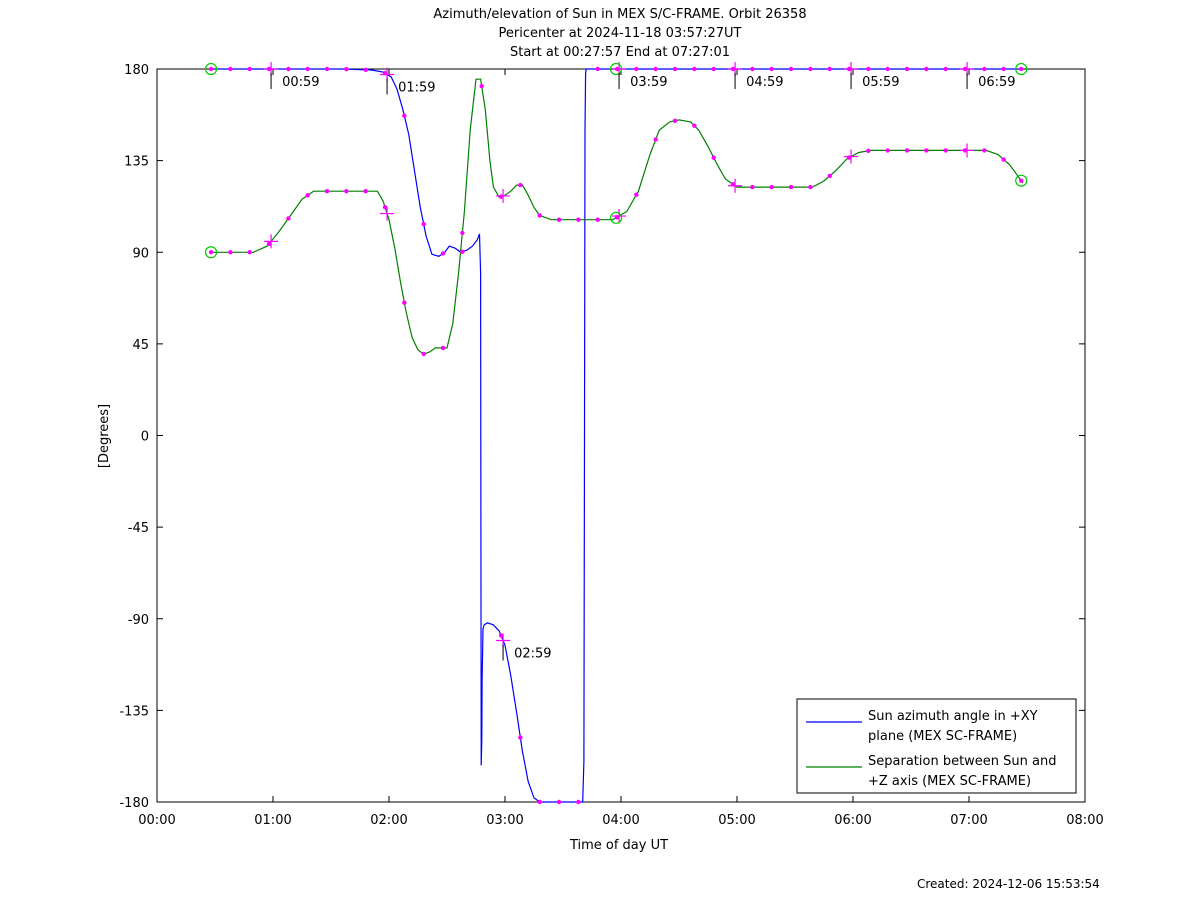  Describe the element at coordinates (880, 82) in the screenshot. I see `hour-marker-label: 05:59` at that location.